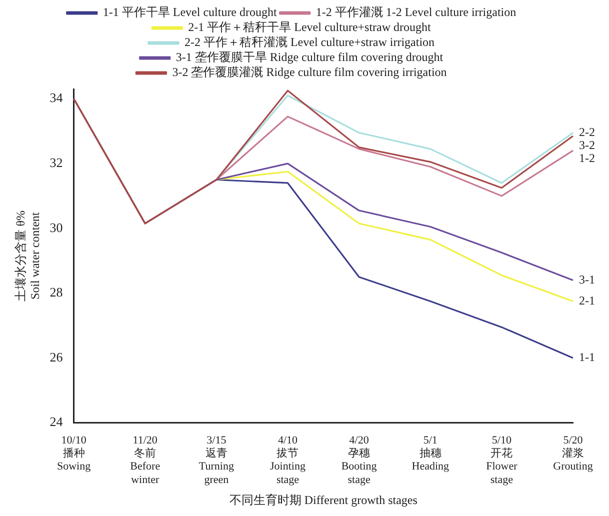  What do you see at coordinates (145, 460) in the screenshot?
I see `x-tick-label: 11/20 冬前 Before winter` at bounding box center [145, 460].